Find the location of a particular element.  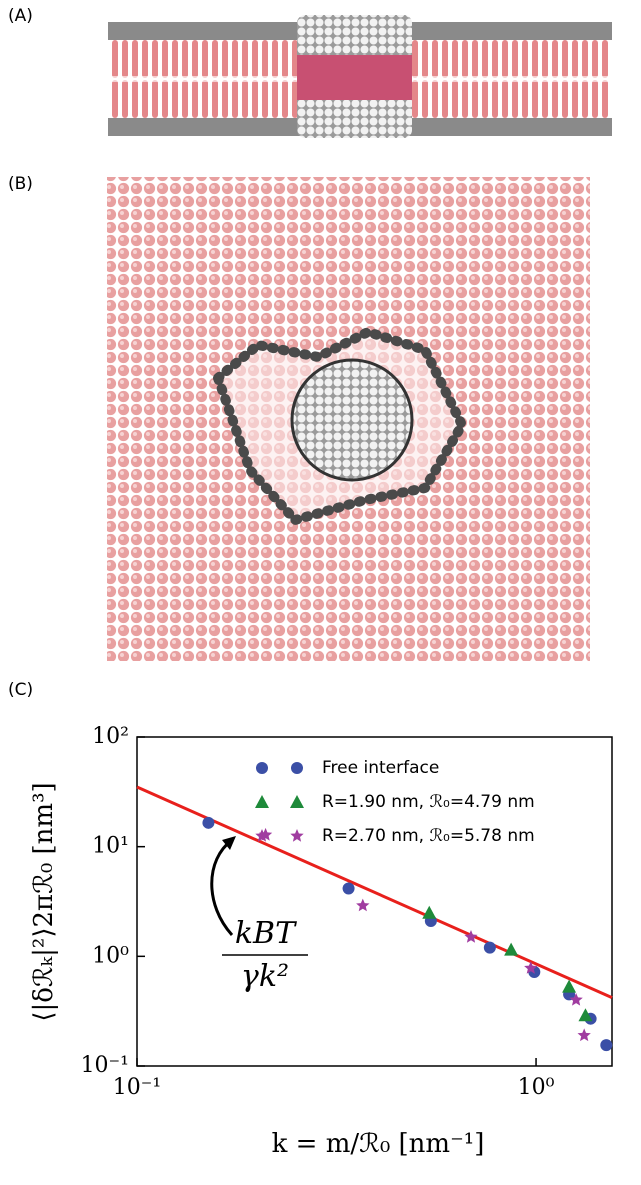

panel-label: (A) is located at coordinates (20, 16).